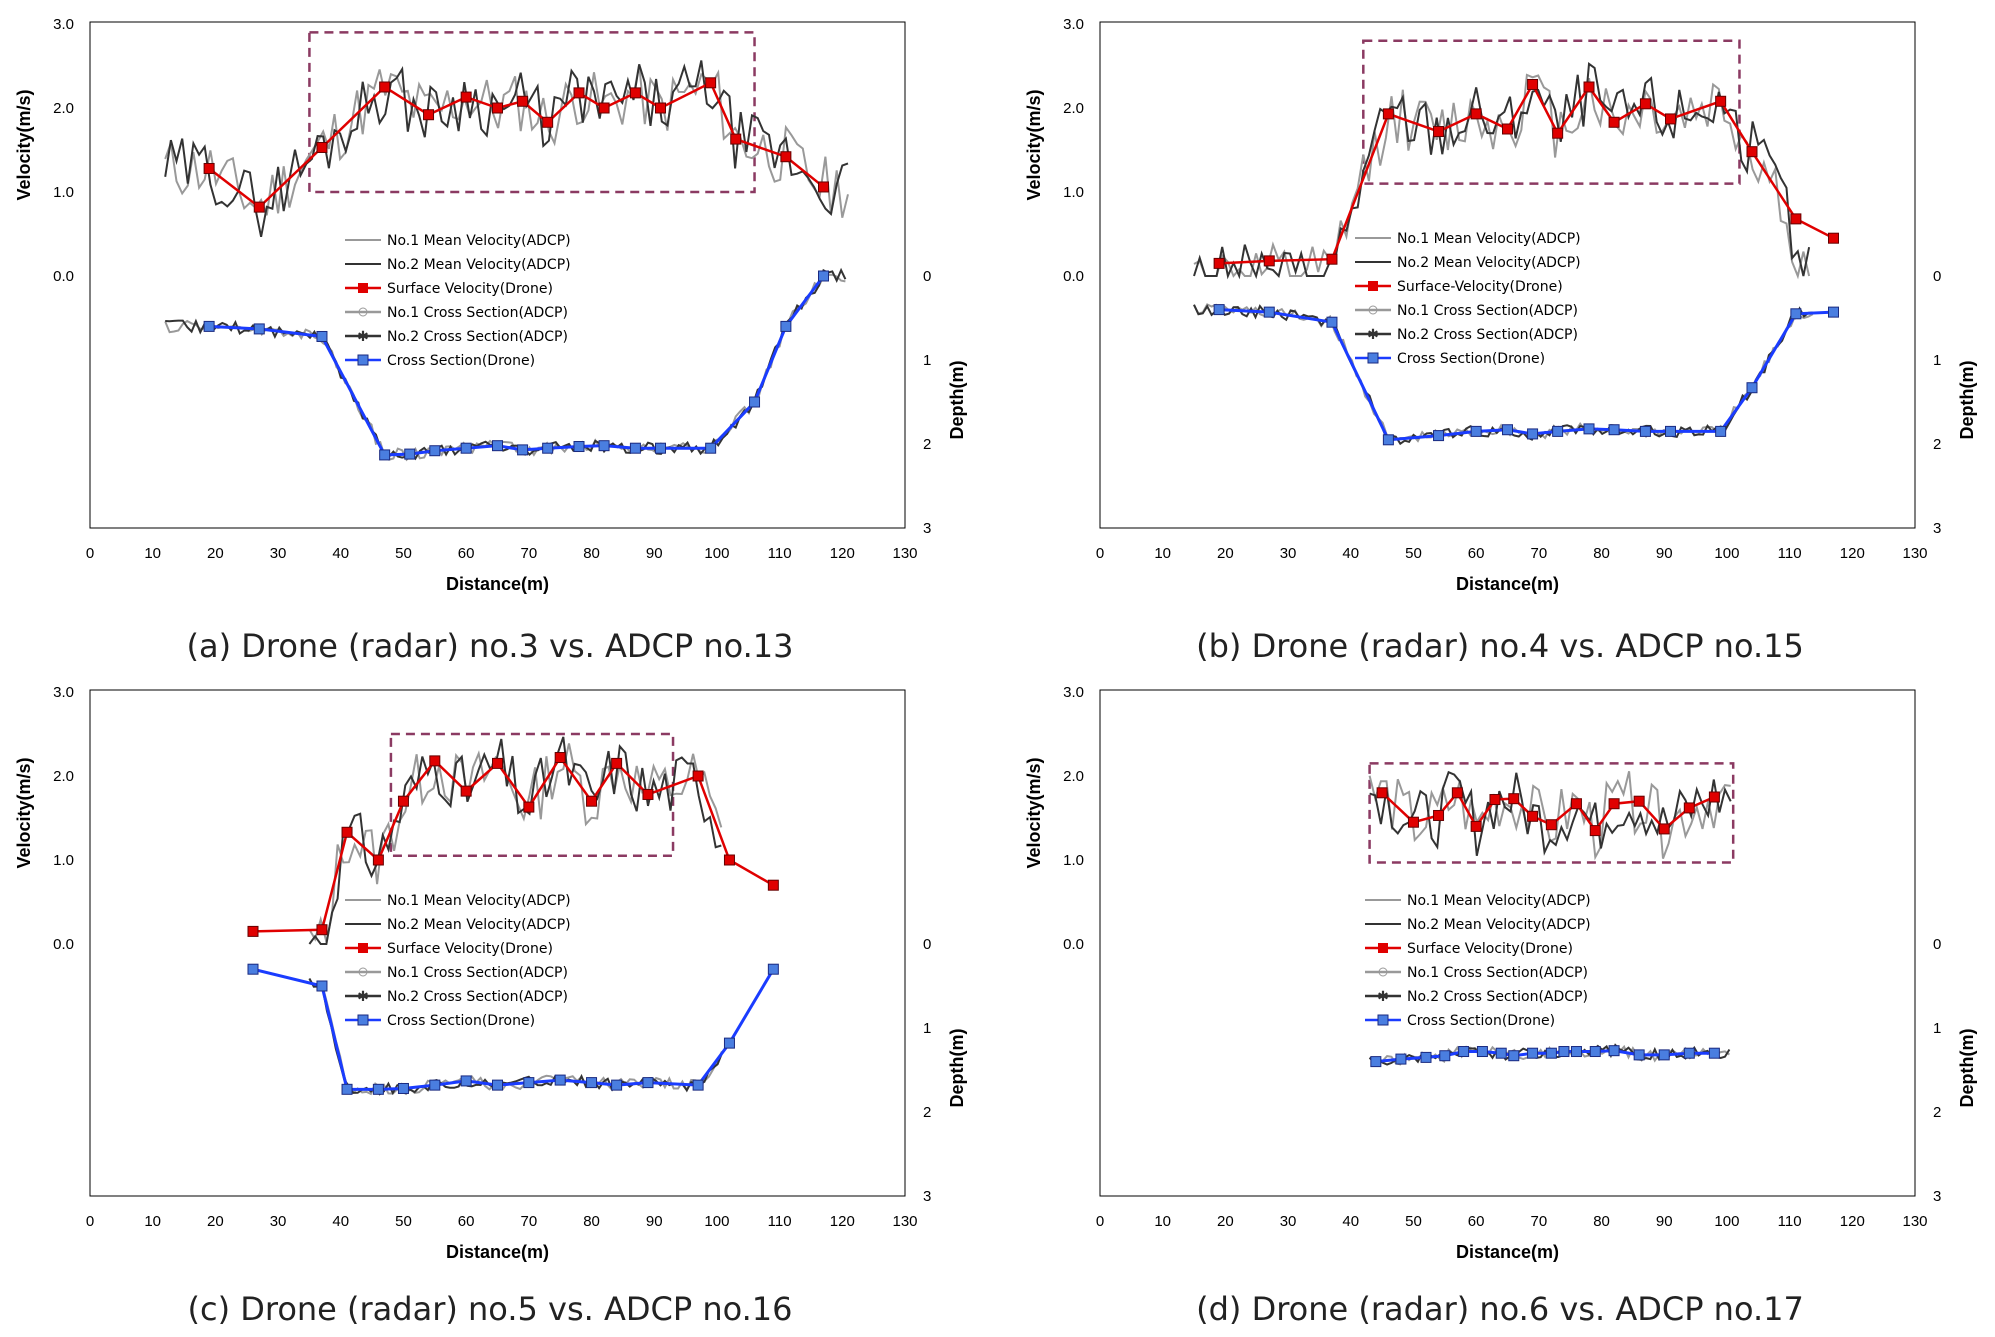 This screenshot has width=1995, height=1337. I want to click on x-tick-label: 110, so click(780, 553).